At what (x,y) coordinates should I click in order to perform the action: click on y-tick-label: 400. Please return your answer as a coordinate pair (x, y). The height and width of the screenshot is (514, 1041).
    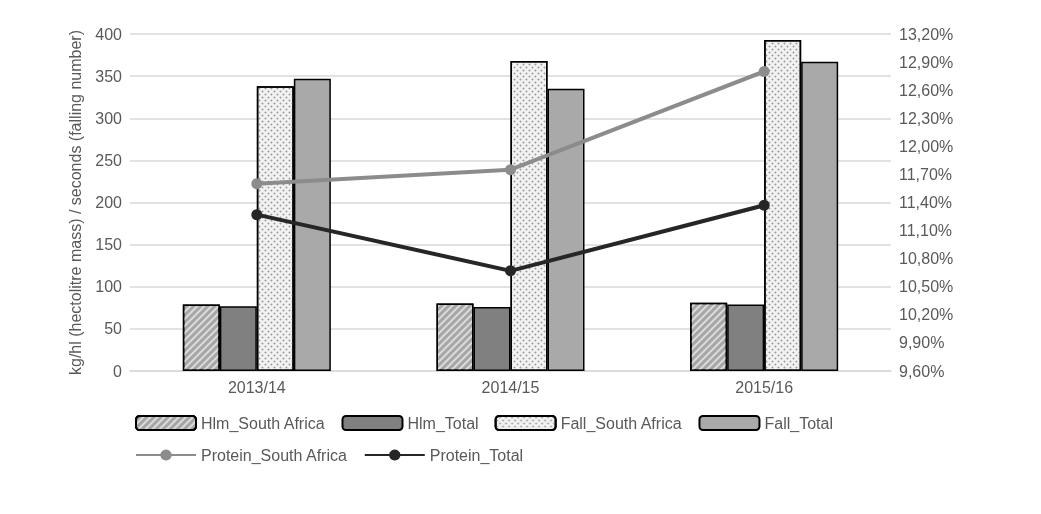
    Looking at the image, I should click on (109, 34).